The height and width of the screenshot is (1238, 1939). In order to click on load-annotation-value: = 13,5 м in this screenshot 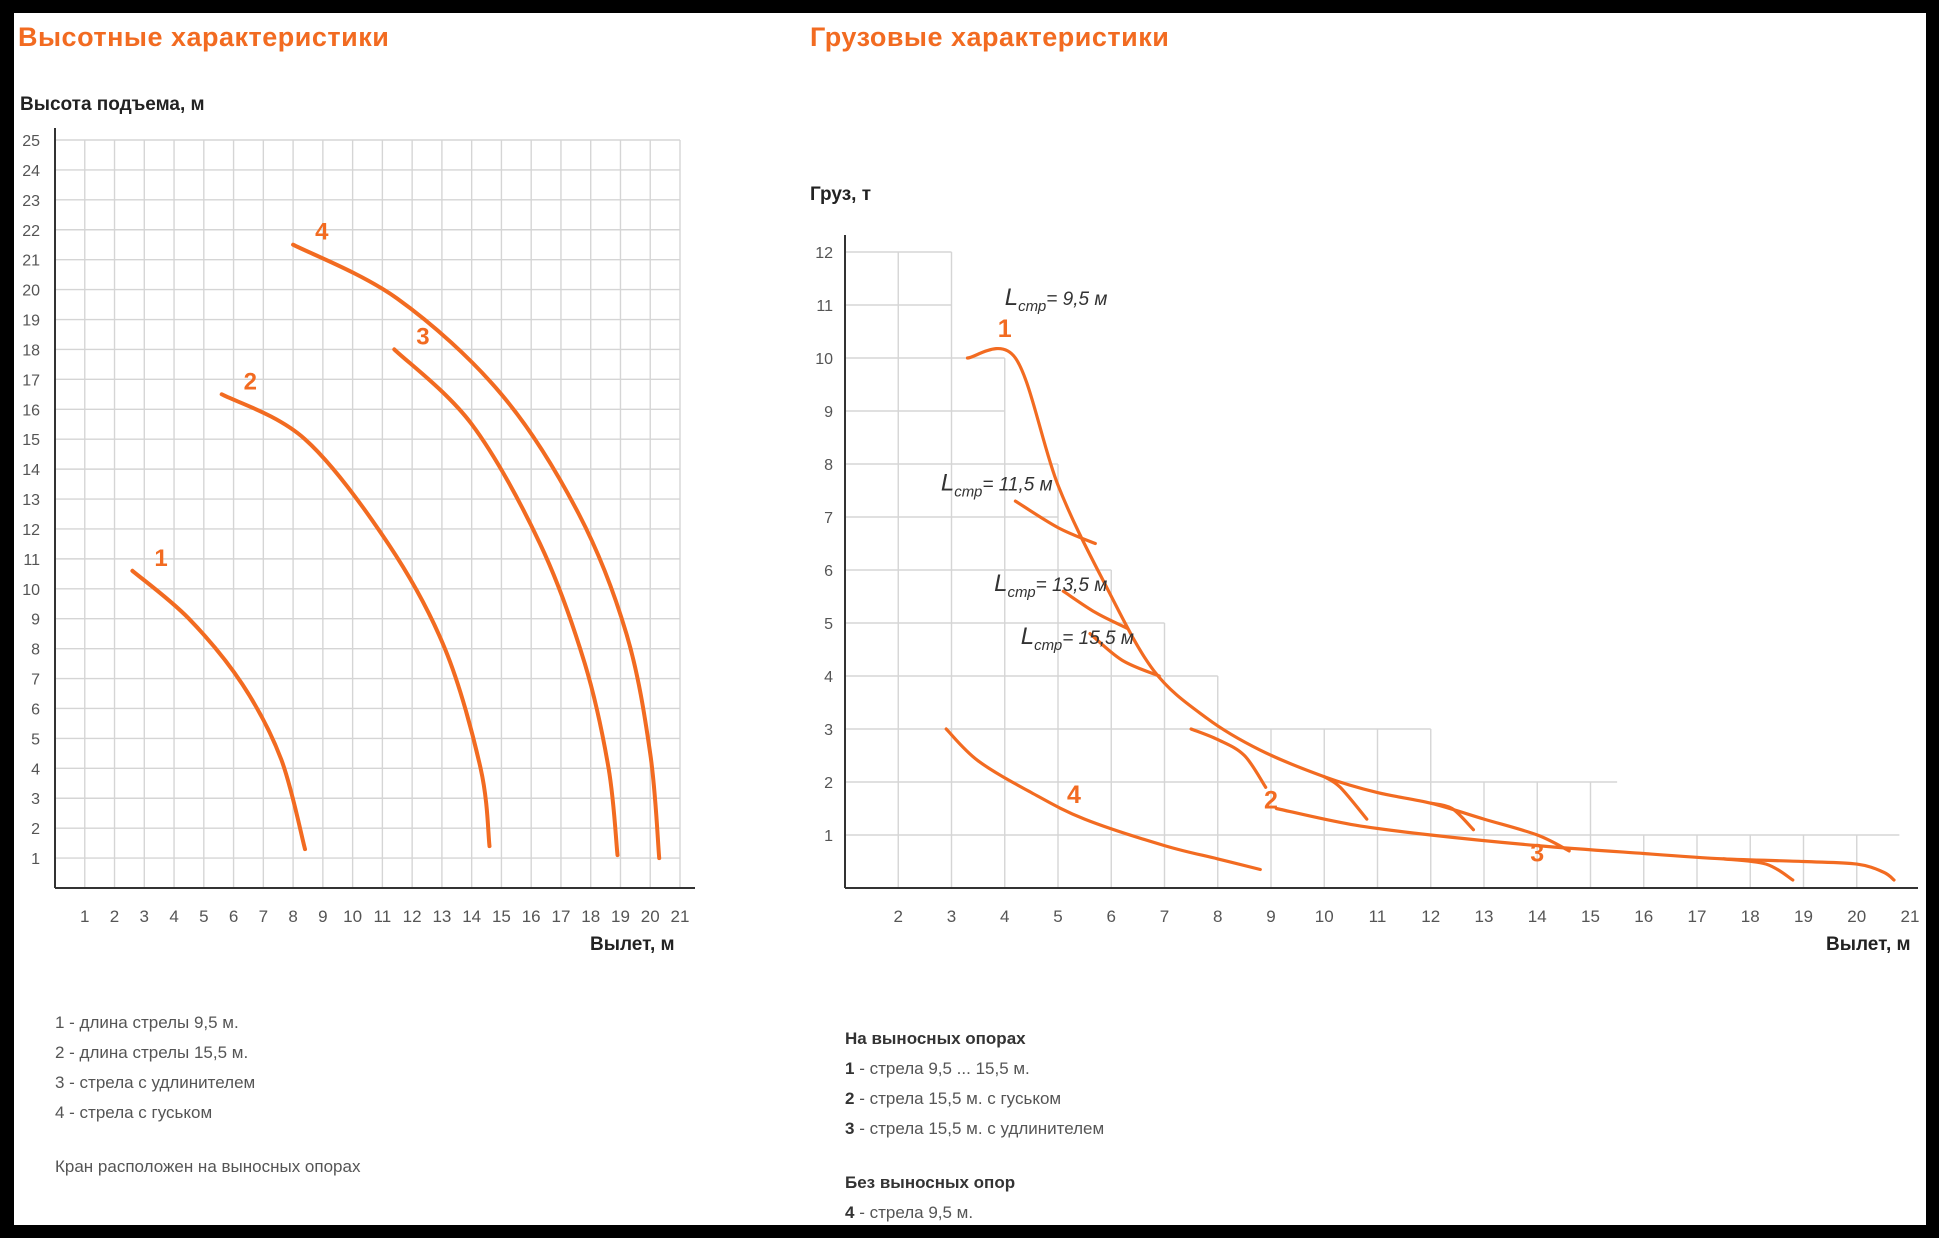, I will do `click(1072, 585)`.